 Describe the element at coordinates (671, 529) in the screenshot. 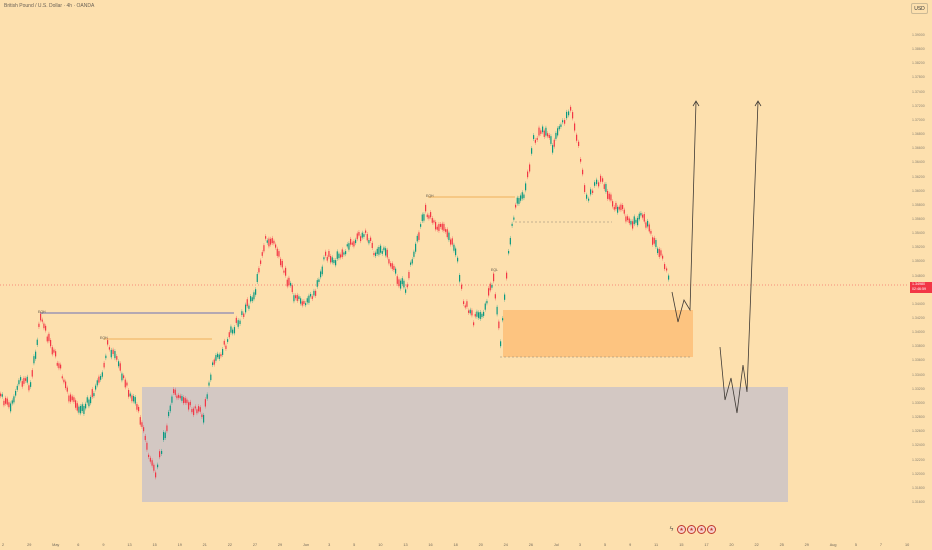

I see `flash-icon: ϟ` at that location.